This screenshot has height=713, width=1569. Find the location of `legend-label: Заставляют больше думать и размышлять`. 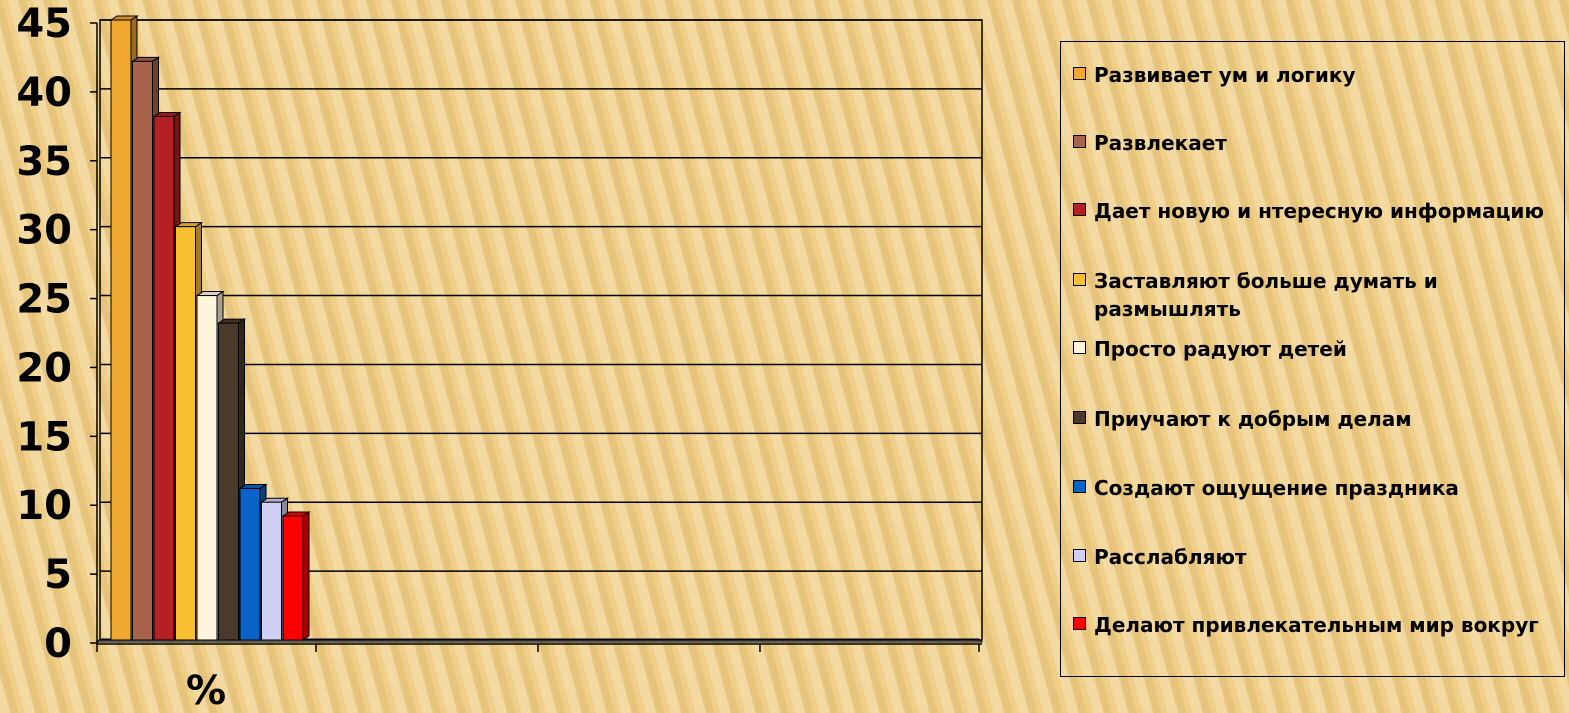

legend-label: Заставляют больше думать и размышлять is located at coordinates (1266, 295).